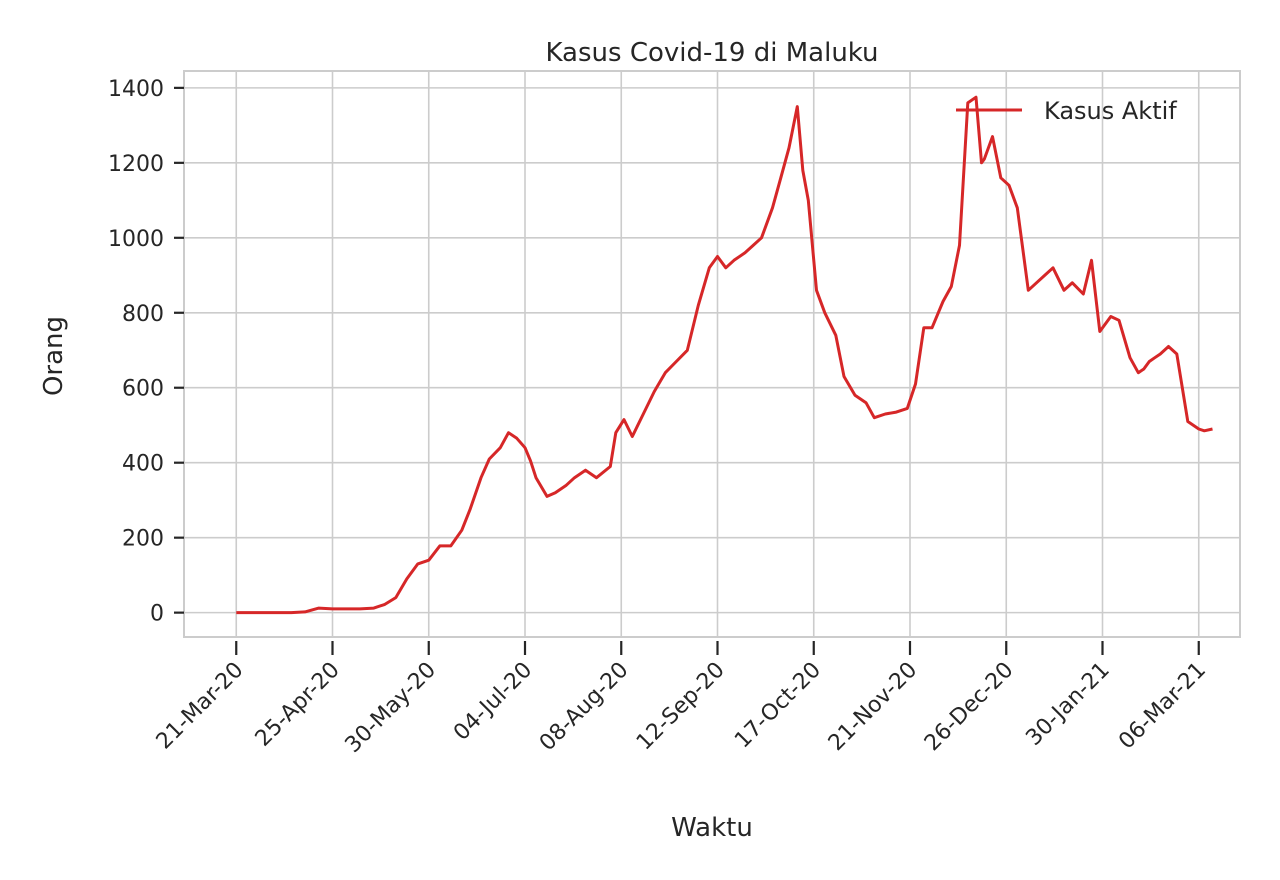 The height and width of the screenshot is (880, 1280). Describe the element at coordinates (136, 89) in the screenshot. I see `y-tick-label: 1400` at that location.